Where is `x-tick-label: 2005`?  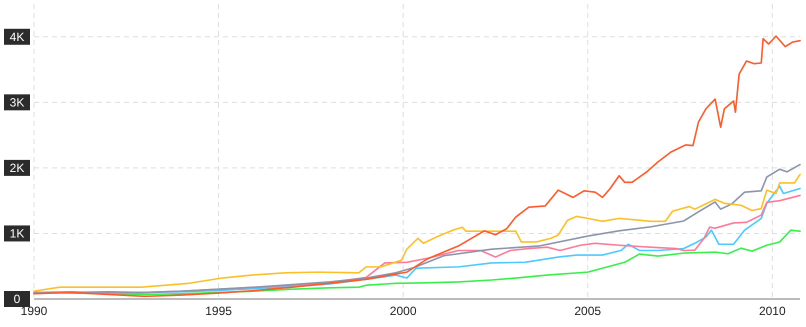 x-tick-label: 2005 is located at coordinates (588, 311).